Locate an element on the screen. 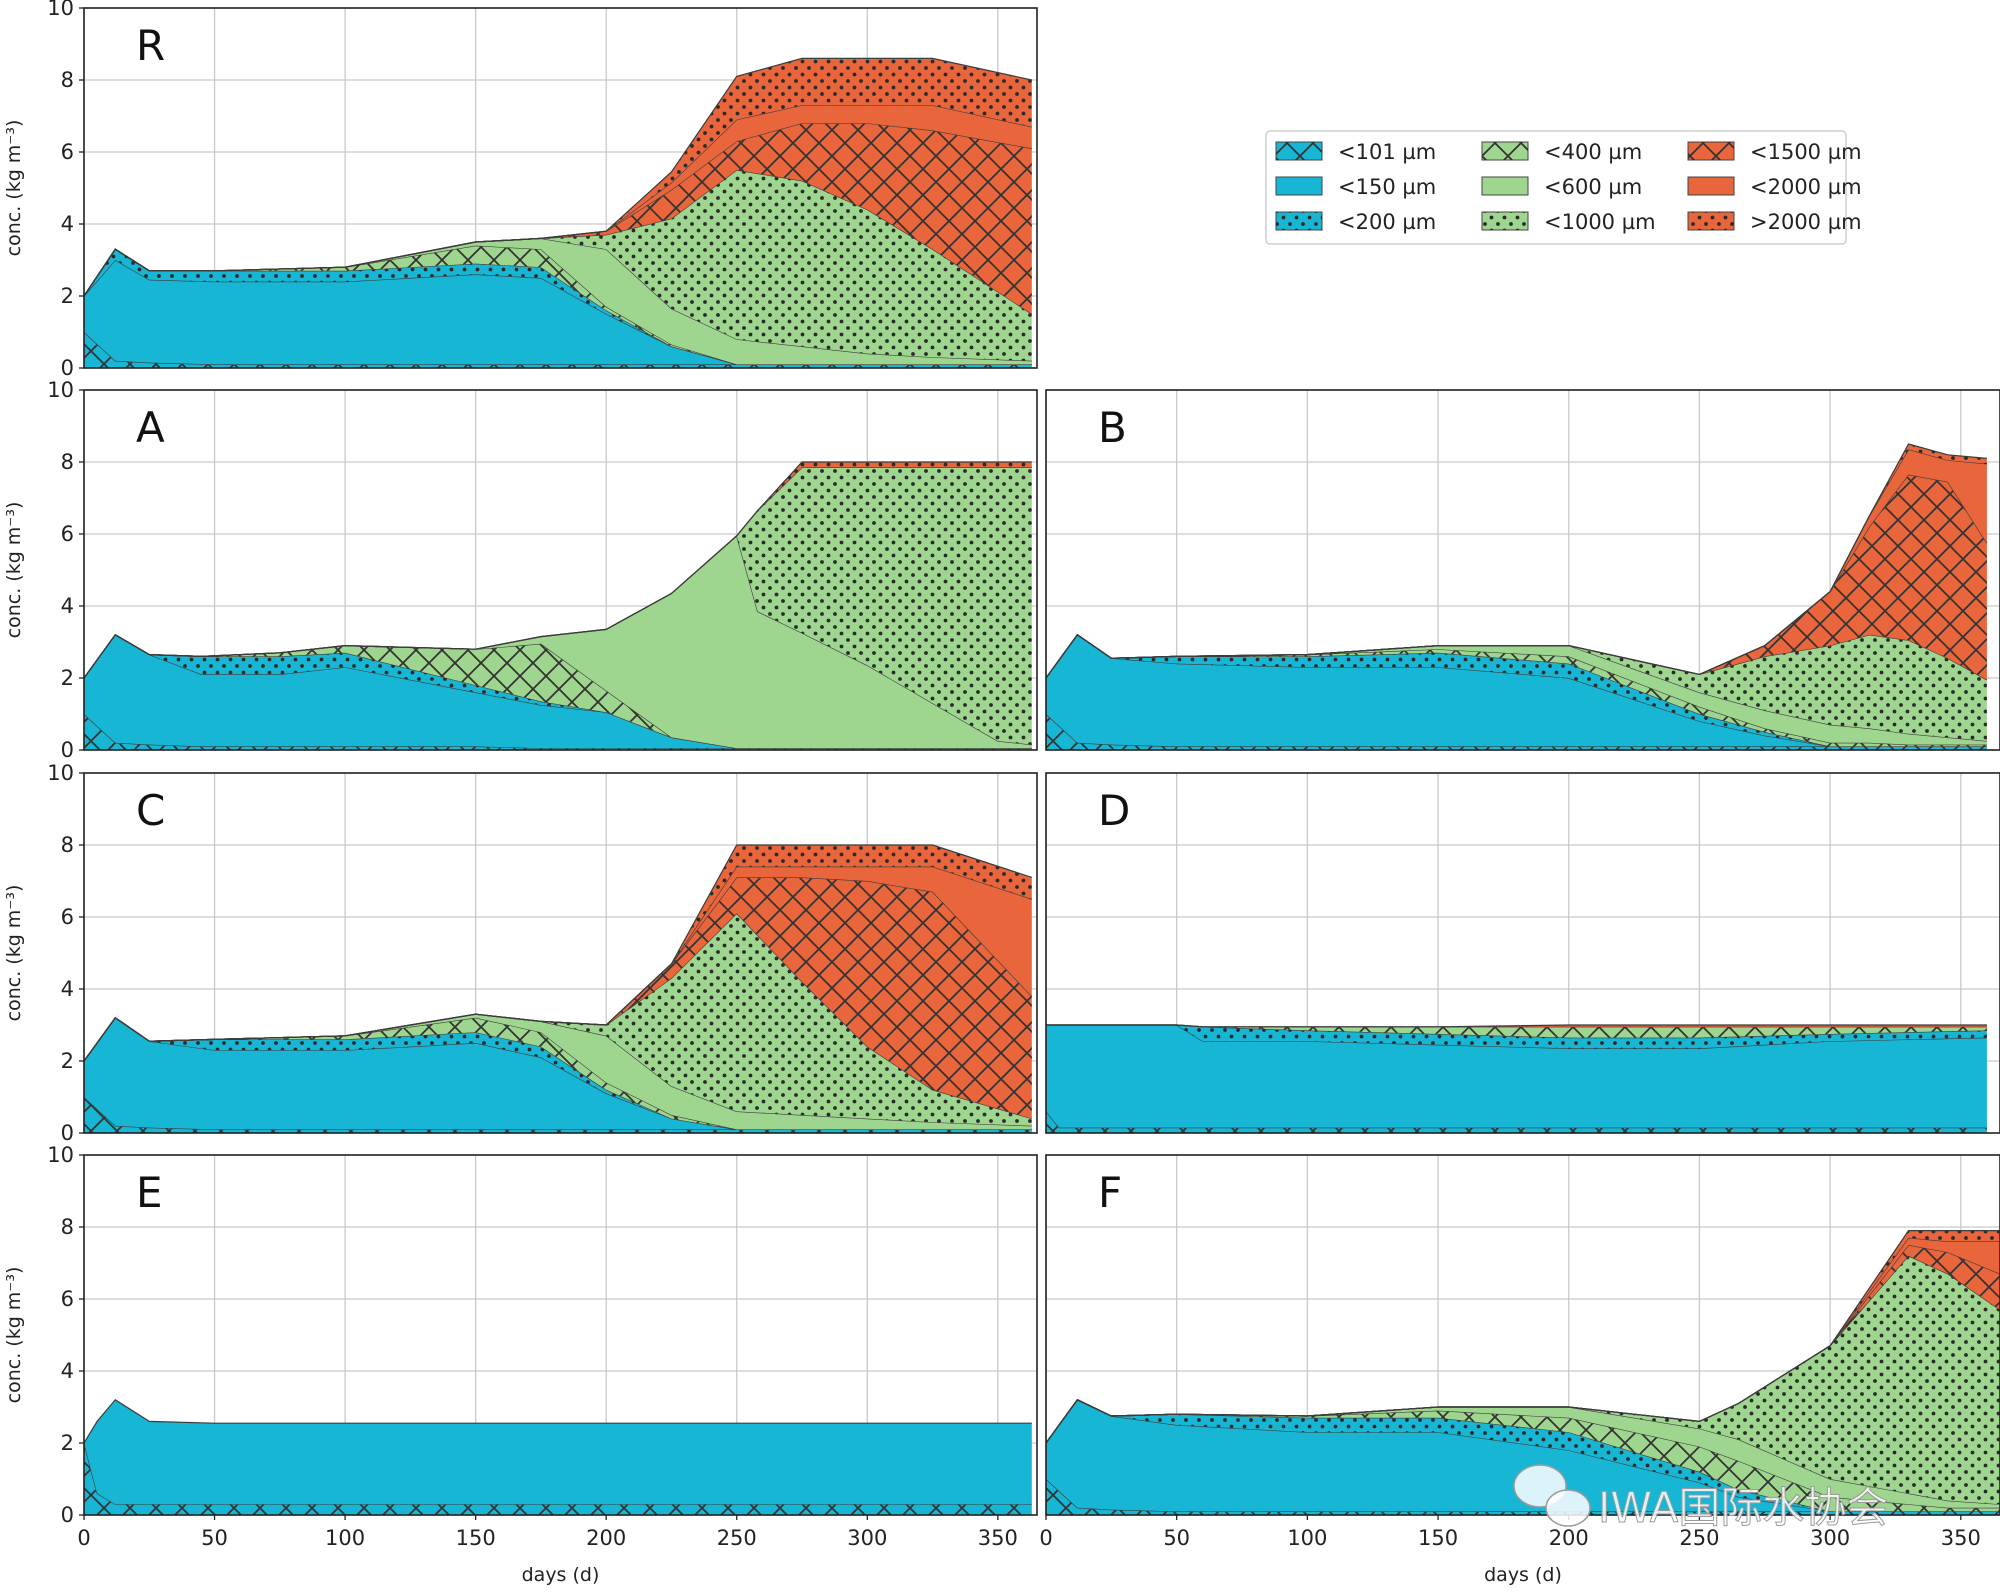  legend-label: <400 µm is located at coordinates (1593, 152).